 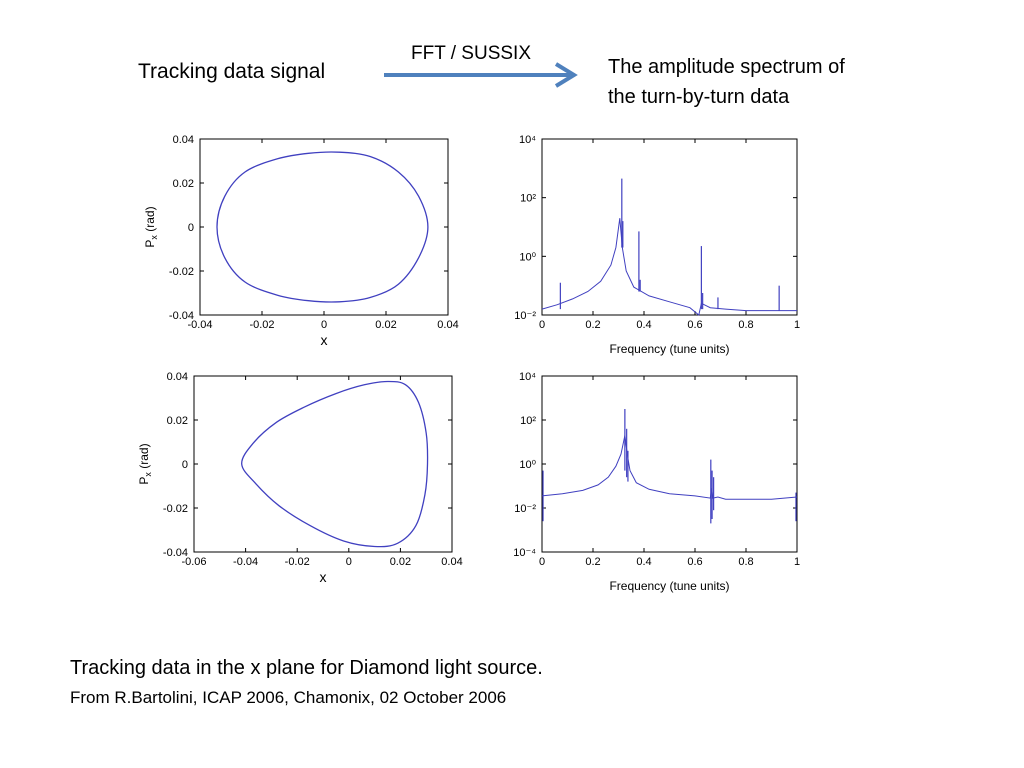 What do you see at coordinates (524, 553) in the screenshot?
I see `y-tick-label: 10⁻⁴` at bounding box center [524, 553].